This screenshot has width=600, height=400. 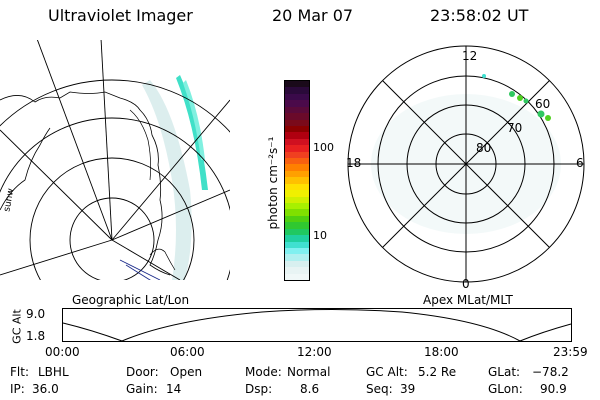 I want to click on colorbar, so click(x=297, y=180).